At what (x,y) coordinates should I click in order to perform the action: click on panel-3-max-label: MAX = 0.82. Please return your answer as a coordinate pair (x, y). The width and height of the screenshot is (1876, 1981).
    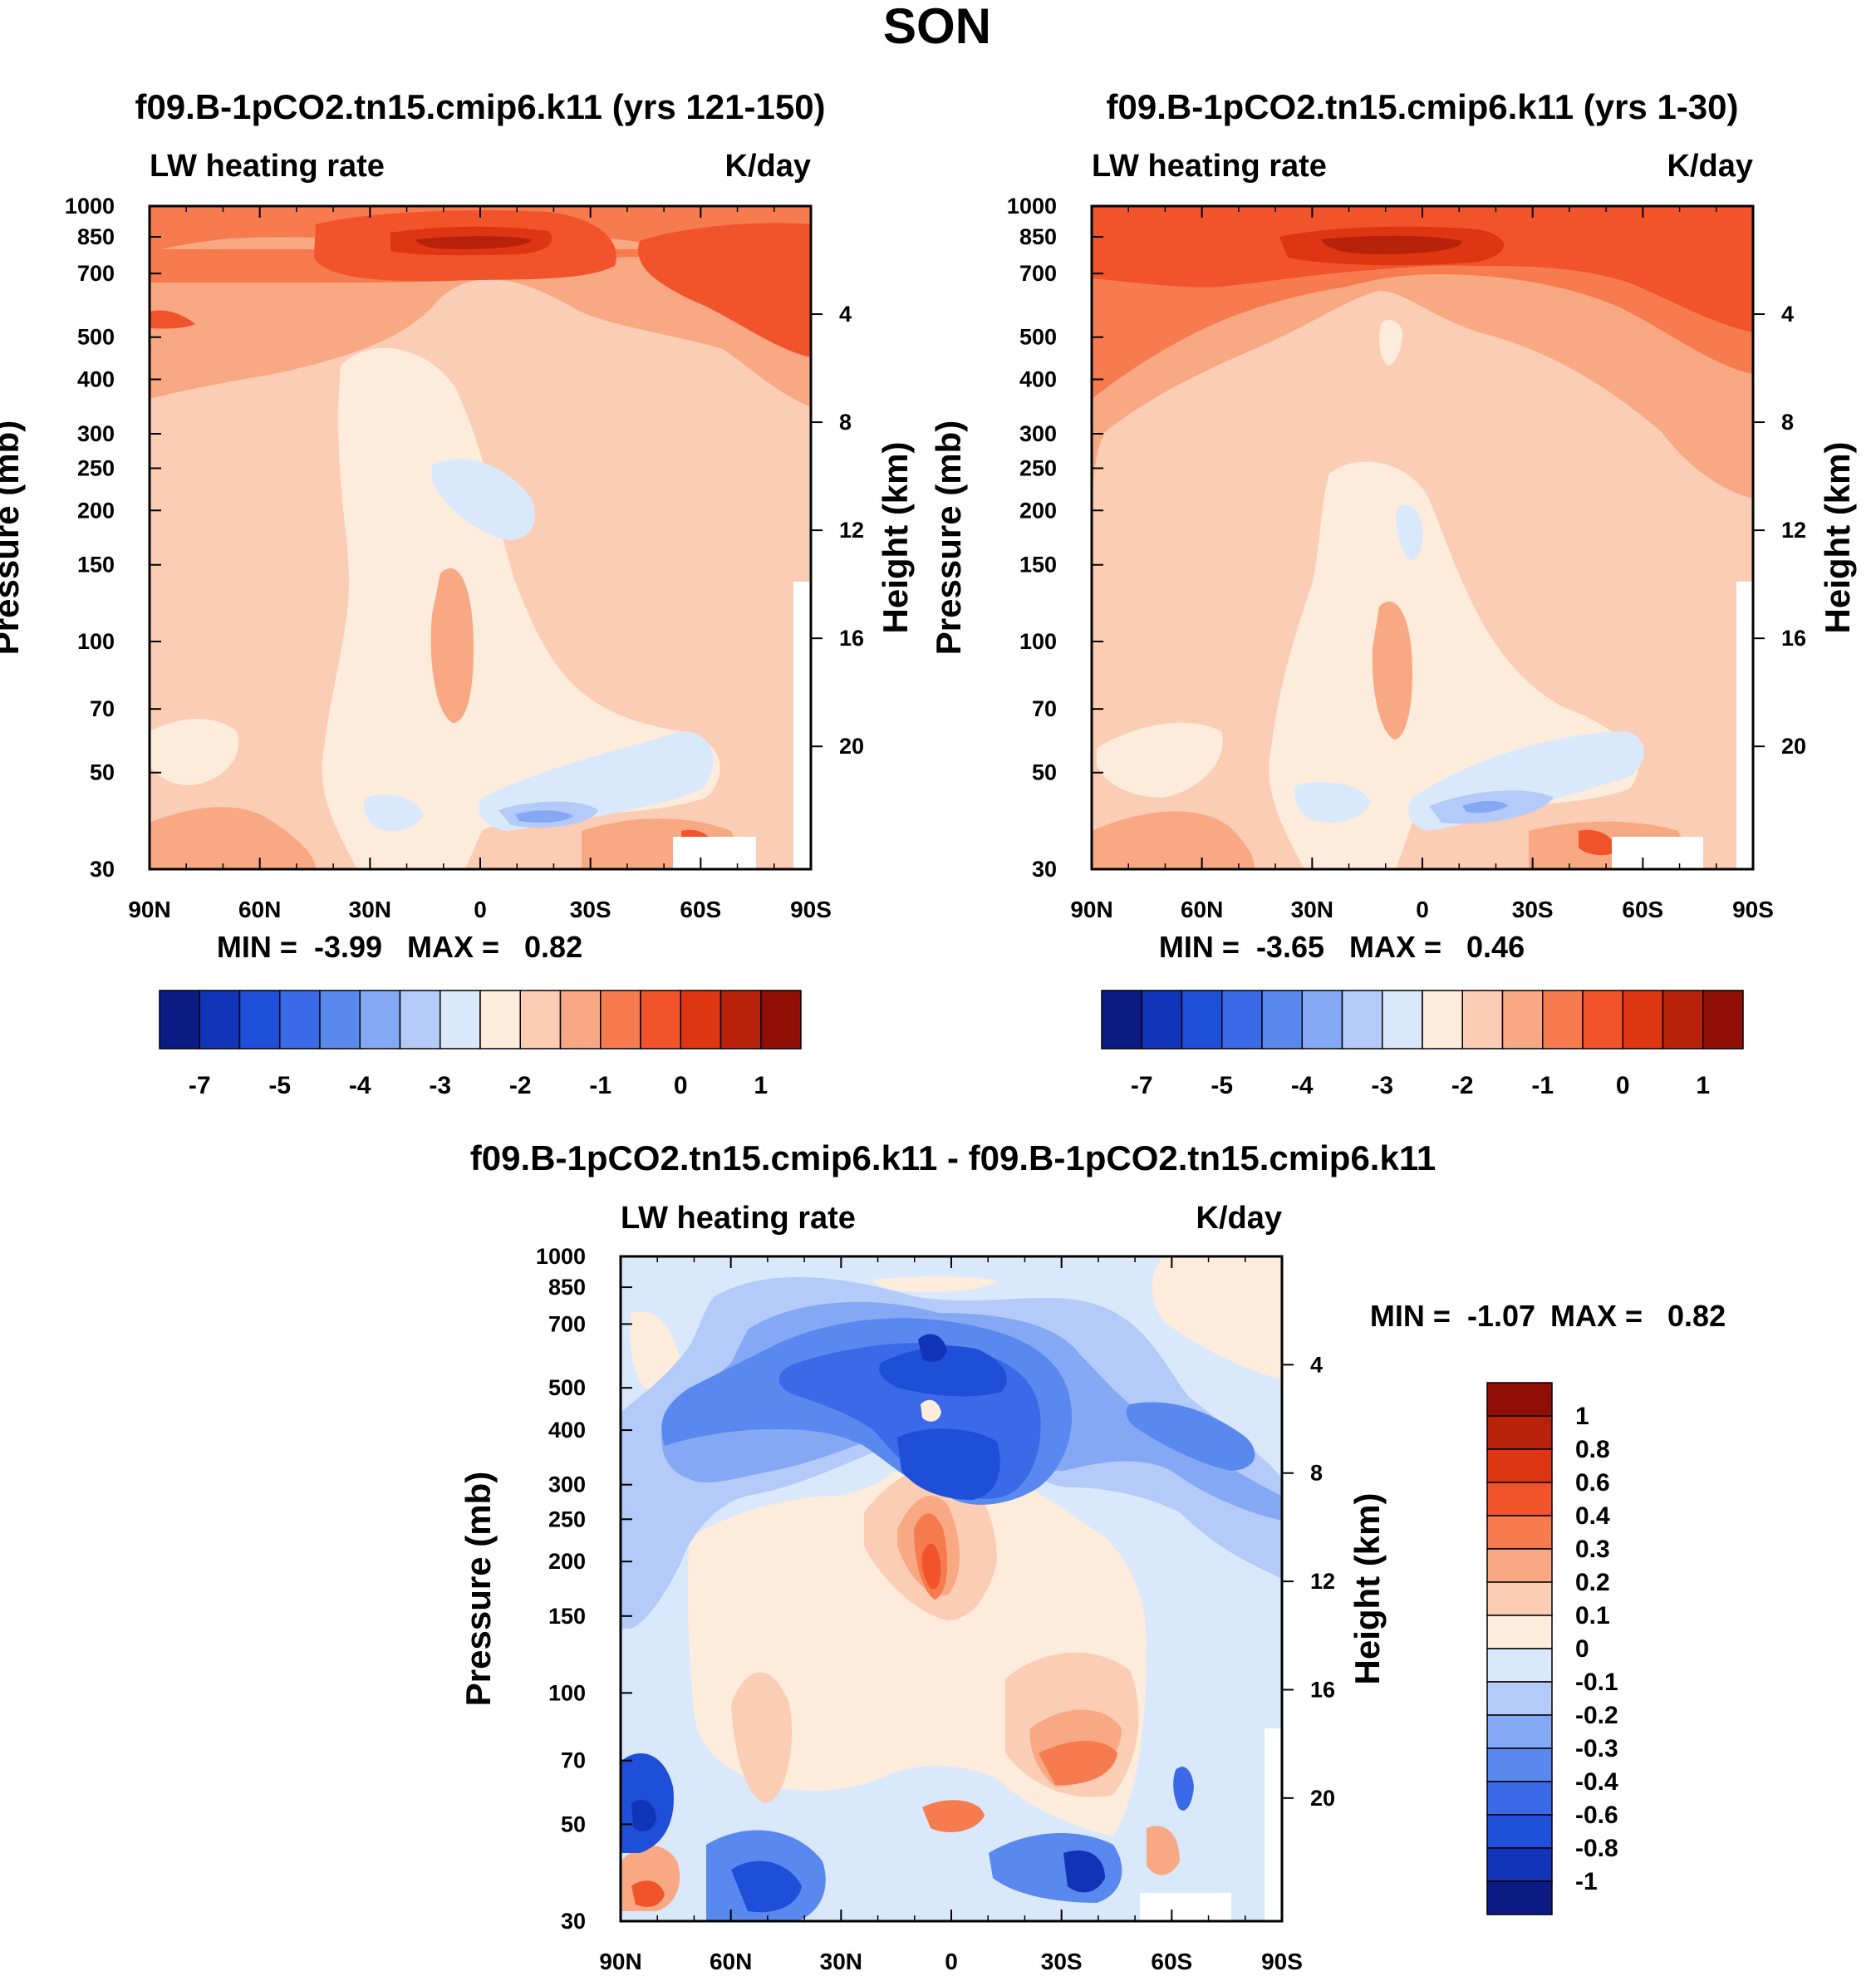
    Looking at the image, I should click on (1638, 1316).